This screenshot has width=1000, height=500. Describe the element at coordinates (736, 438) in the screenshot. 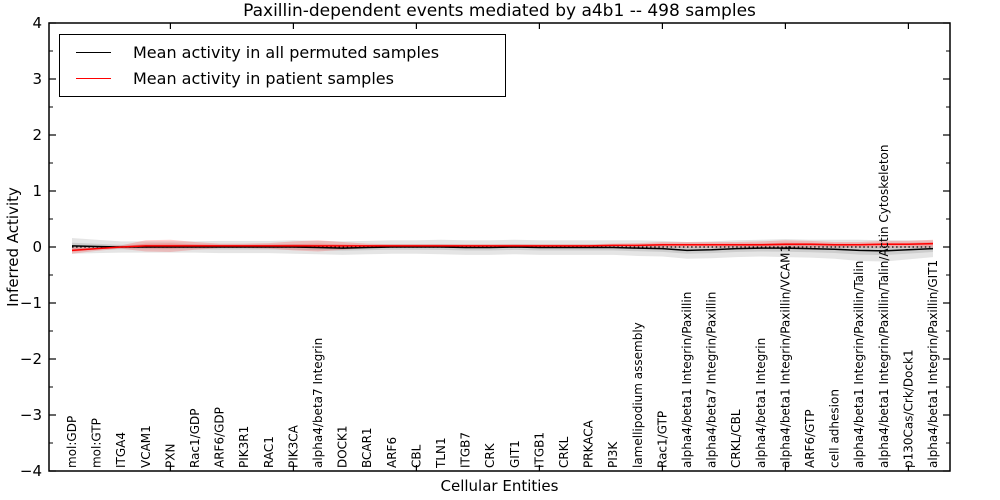

I see `x-tick-label: CRKL/CBL` at that location.